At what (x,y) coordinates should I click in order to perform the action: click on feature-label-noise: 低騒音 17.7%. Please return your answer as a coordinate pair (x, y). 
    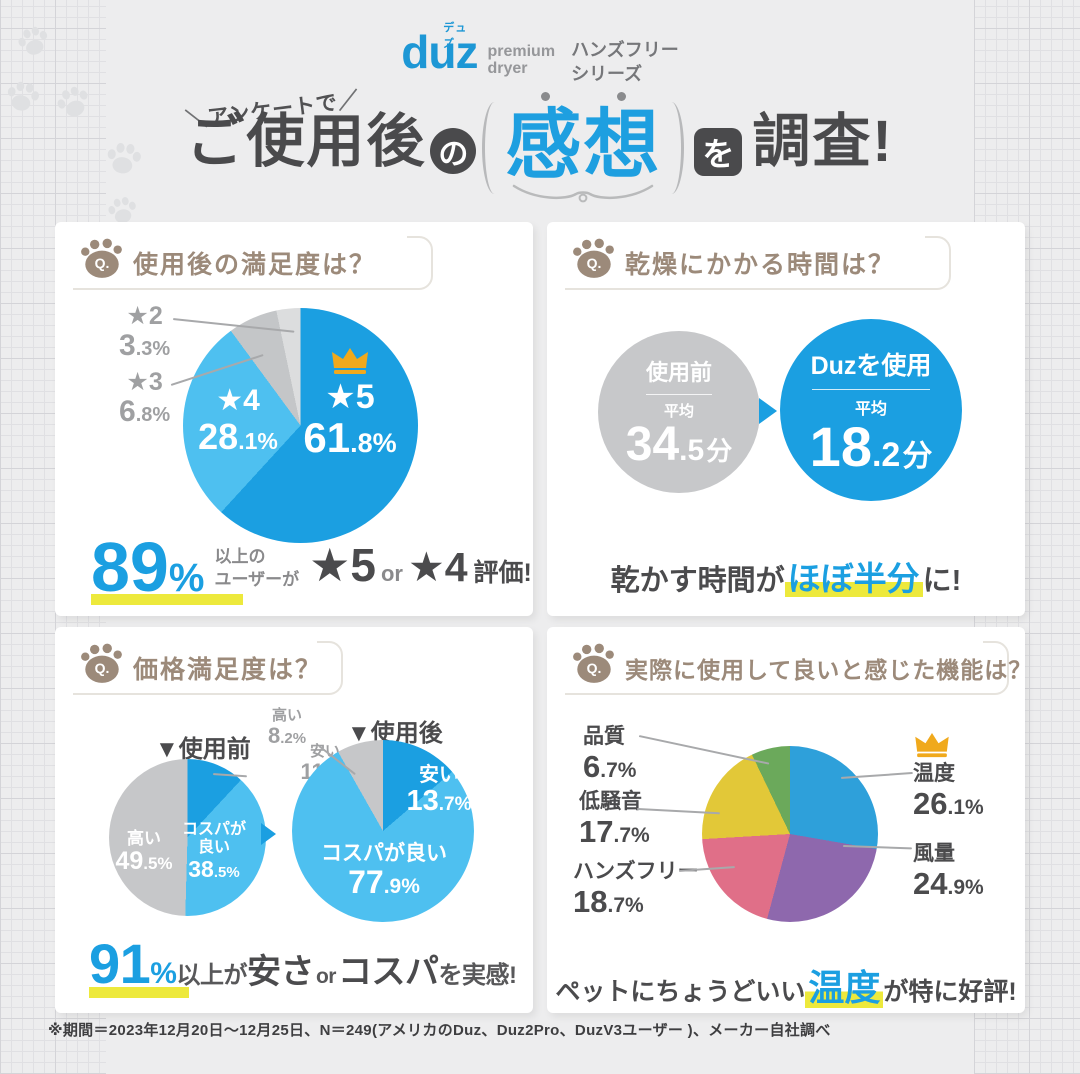
    Looking at the image, I should click on (614, 818).